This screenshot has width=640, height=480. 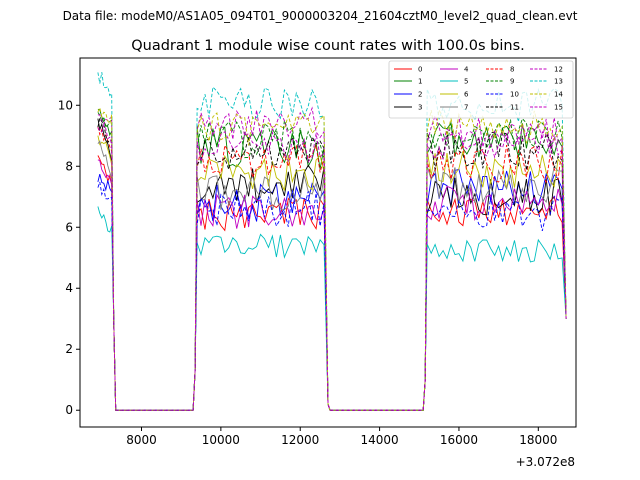 I want to click on x-tick-label: 8000, so click(x=141, y=440).